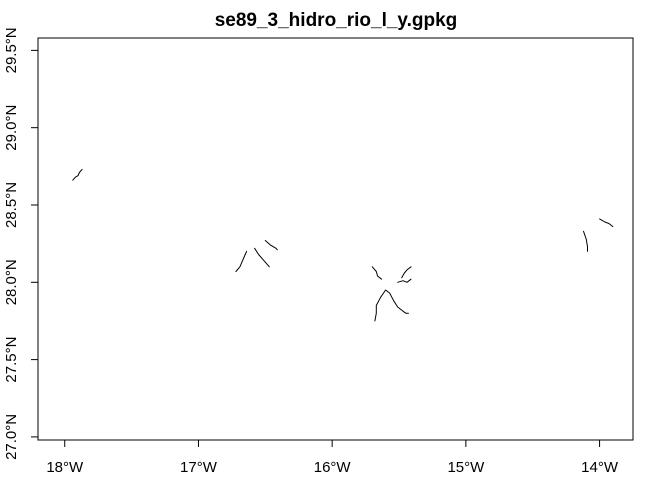  Describe the element at coordinates (332, 458) in the screenshot. I see `x-axis: 18°W 17°W 16°W 15°W 14°W` at that location.